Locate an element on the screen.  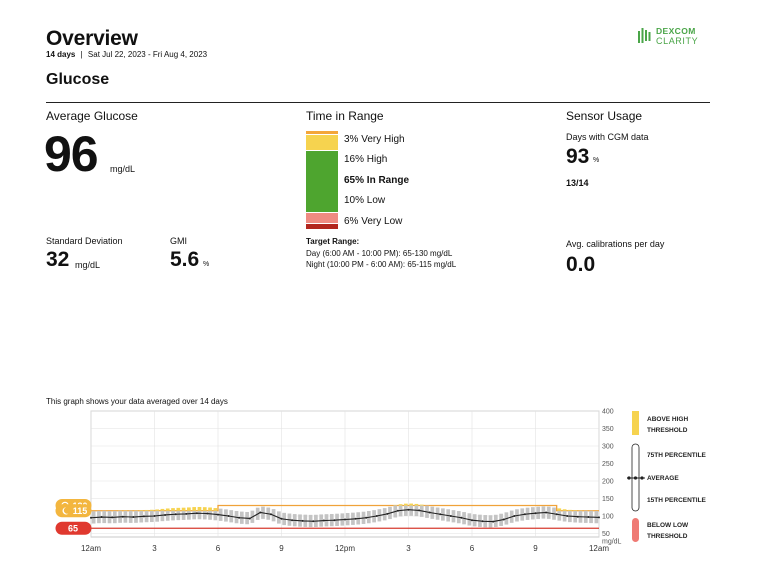
legend-below-low-swatch is located at coordinates (635, 530).